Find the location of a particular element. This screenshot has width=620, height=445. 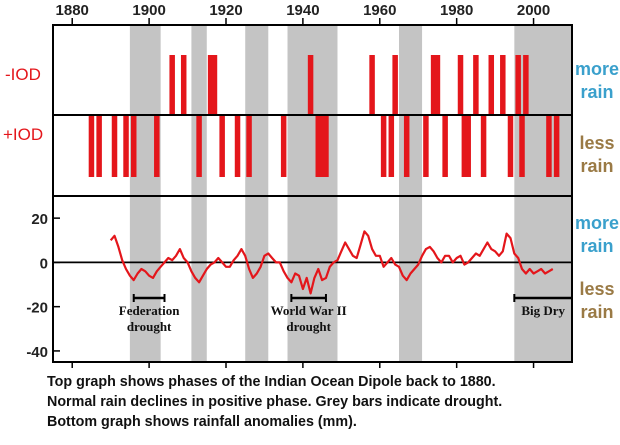

top-x-axis: 1880 1900 1920 1940 1960 1980 2000 is located at coordinates (303, 13).